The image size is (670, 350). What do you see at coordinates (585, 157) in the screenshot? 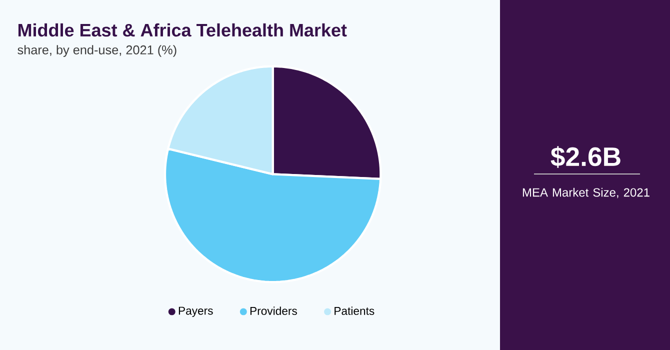
I see `text: $2.6B` at bounding box center [585, 157].